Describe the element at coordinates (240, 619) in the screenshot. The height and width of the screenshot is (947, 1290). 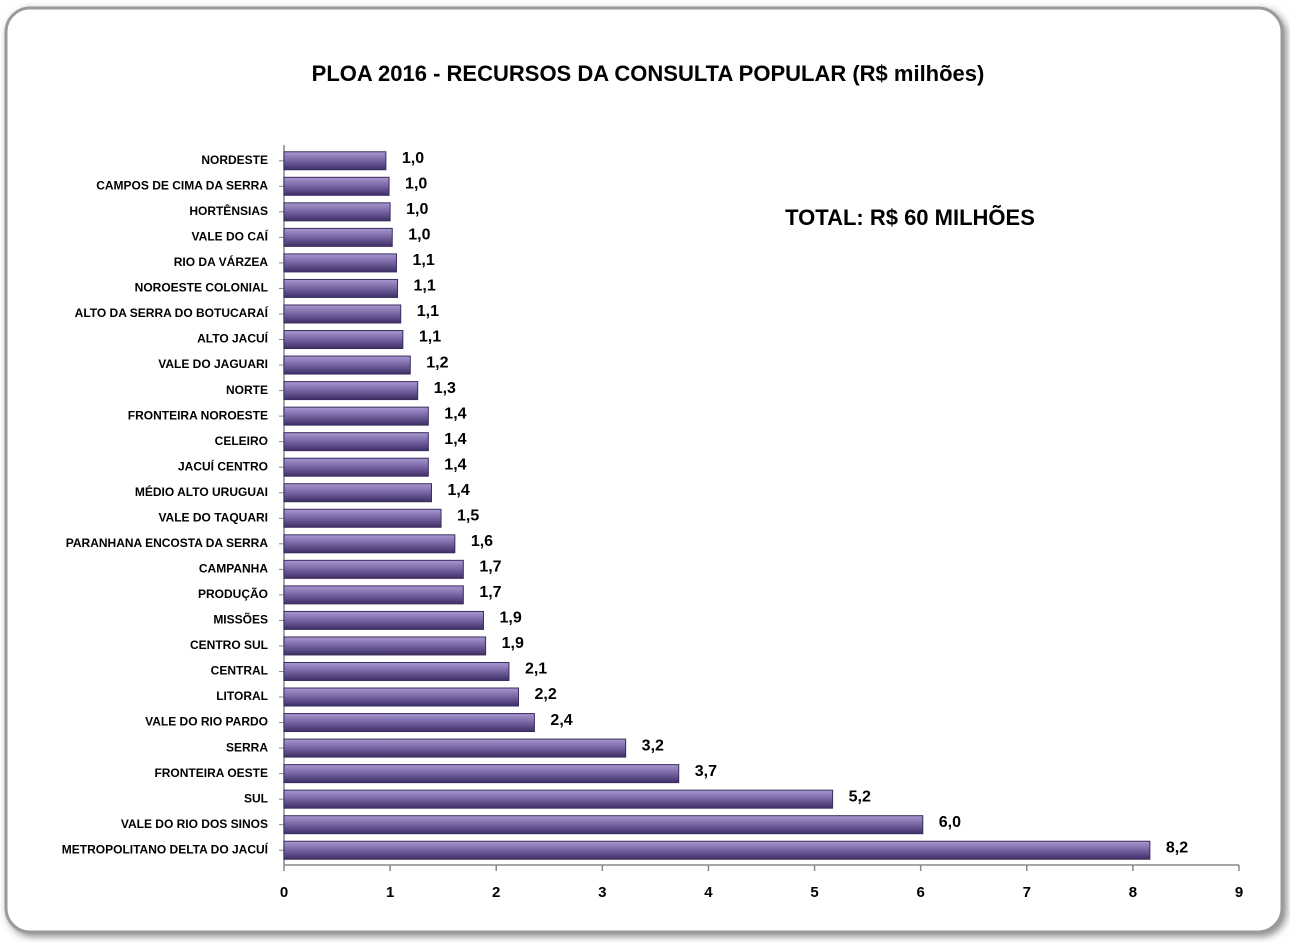
I see `y-tick-label: MISSÕES` at that location.